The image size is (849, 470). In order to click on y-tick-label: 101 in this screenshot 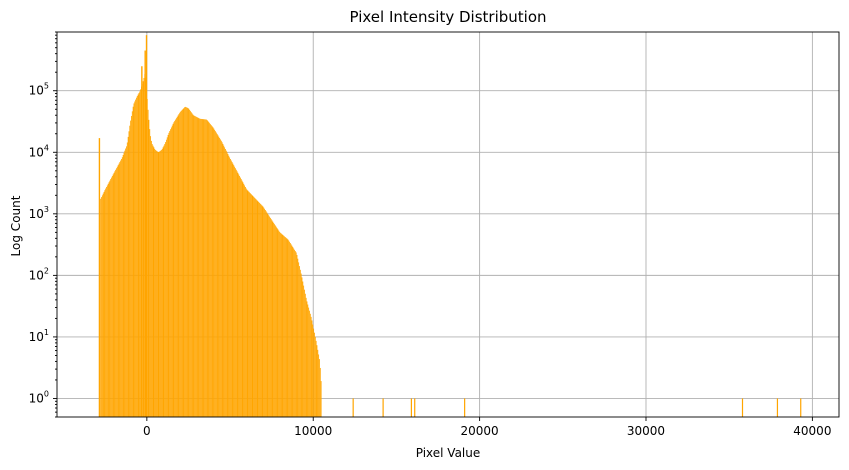, I will do `click(39, 336)`.